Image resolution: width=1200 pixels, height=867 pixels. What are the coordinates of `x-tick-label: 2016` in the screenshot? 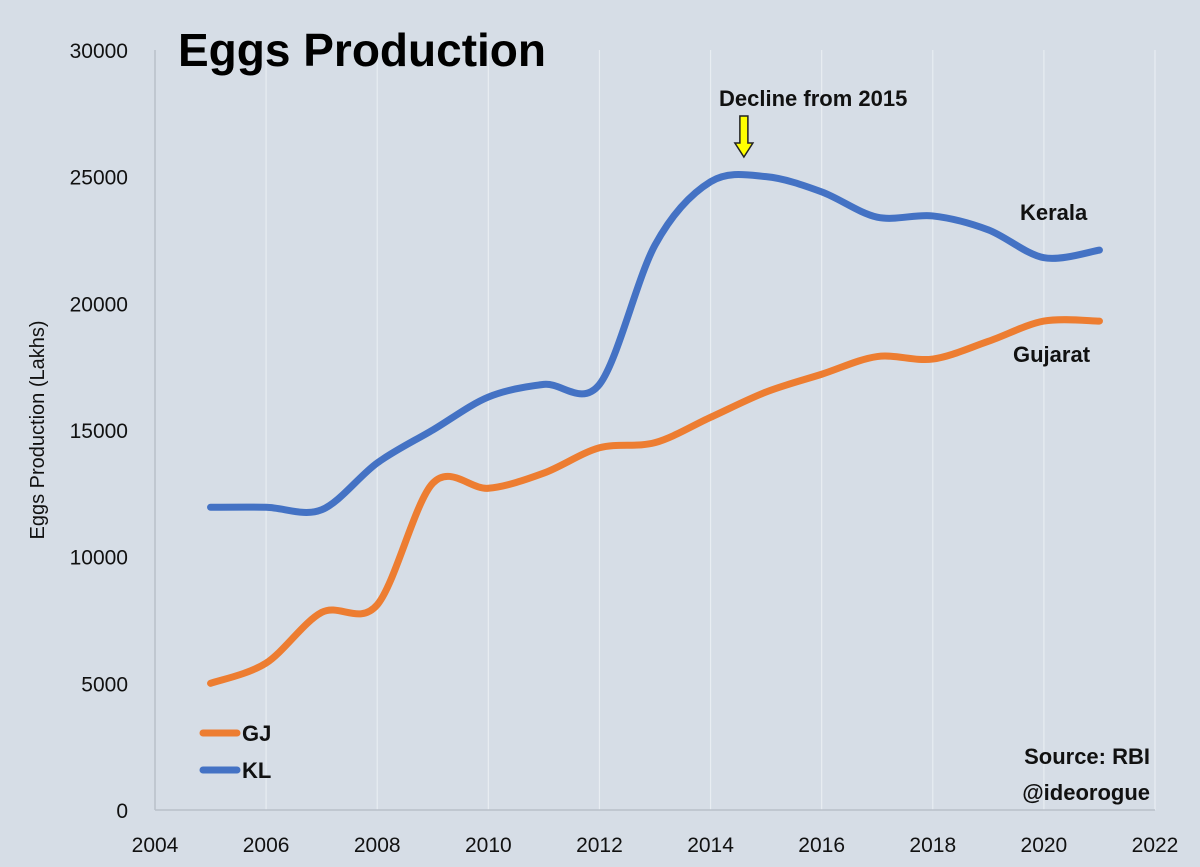 It's located at (821, 845).